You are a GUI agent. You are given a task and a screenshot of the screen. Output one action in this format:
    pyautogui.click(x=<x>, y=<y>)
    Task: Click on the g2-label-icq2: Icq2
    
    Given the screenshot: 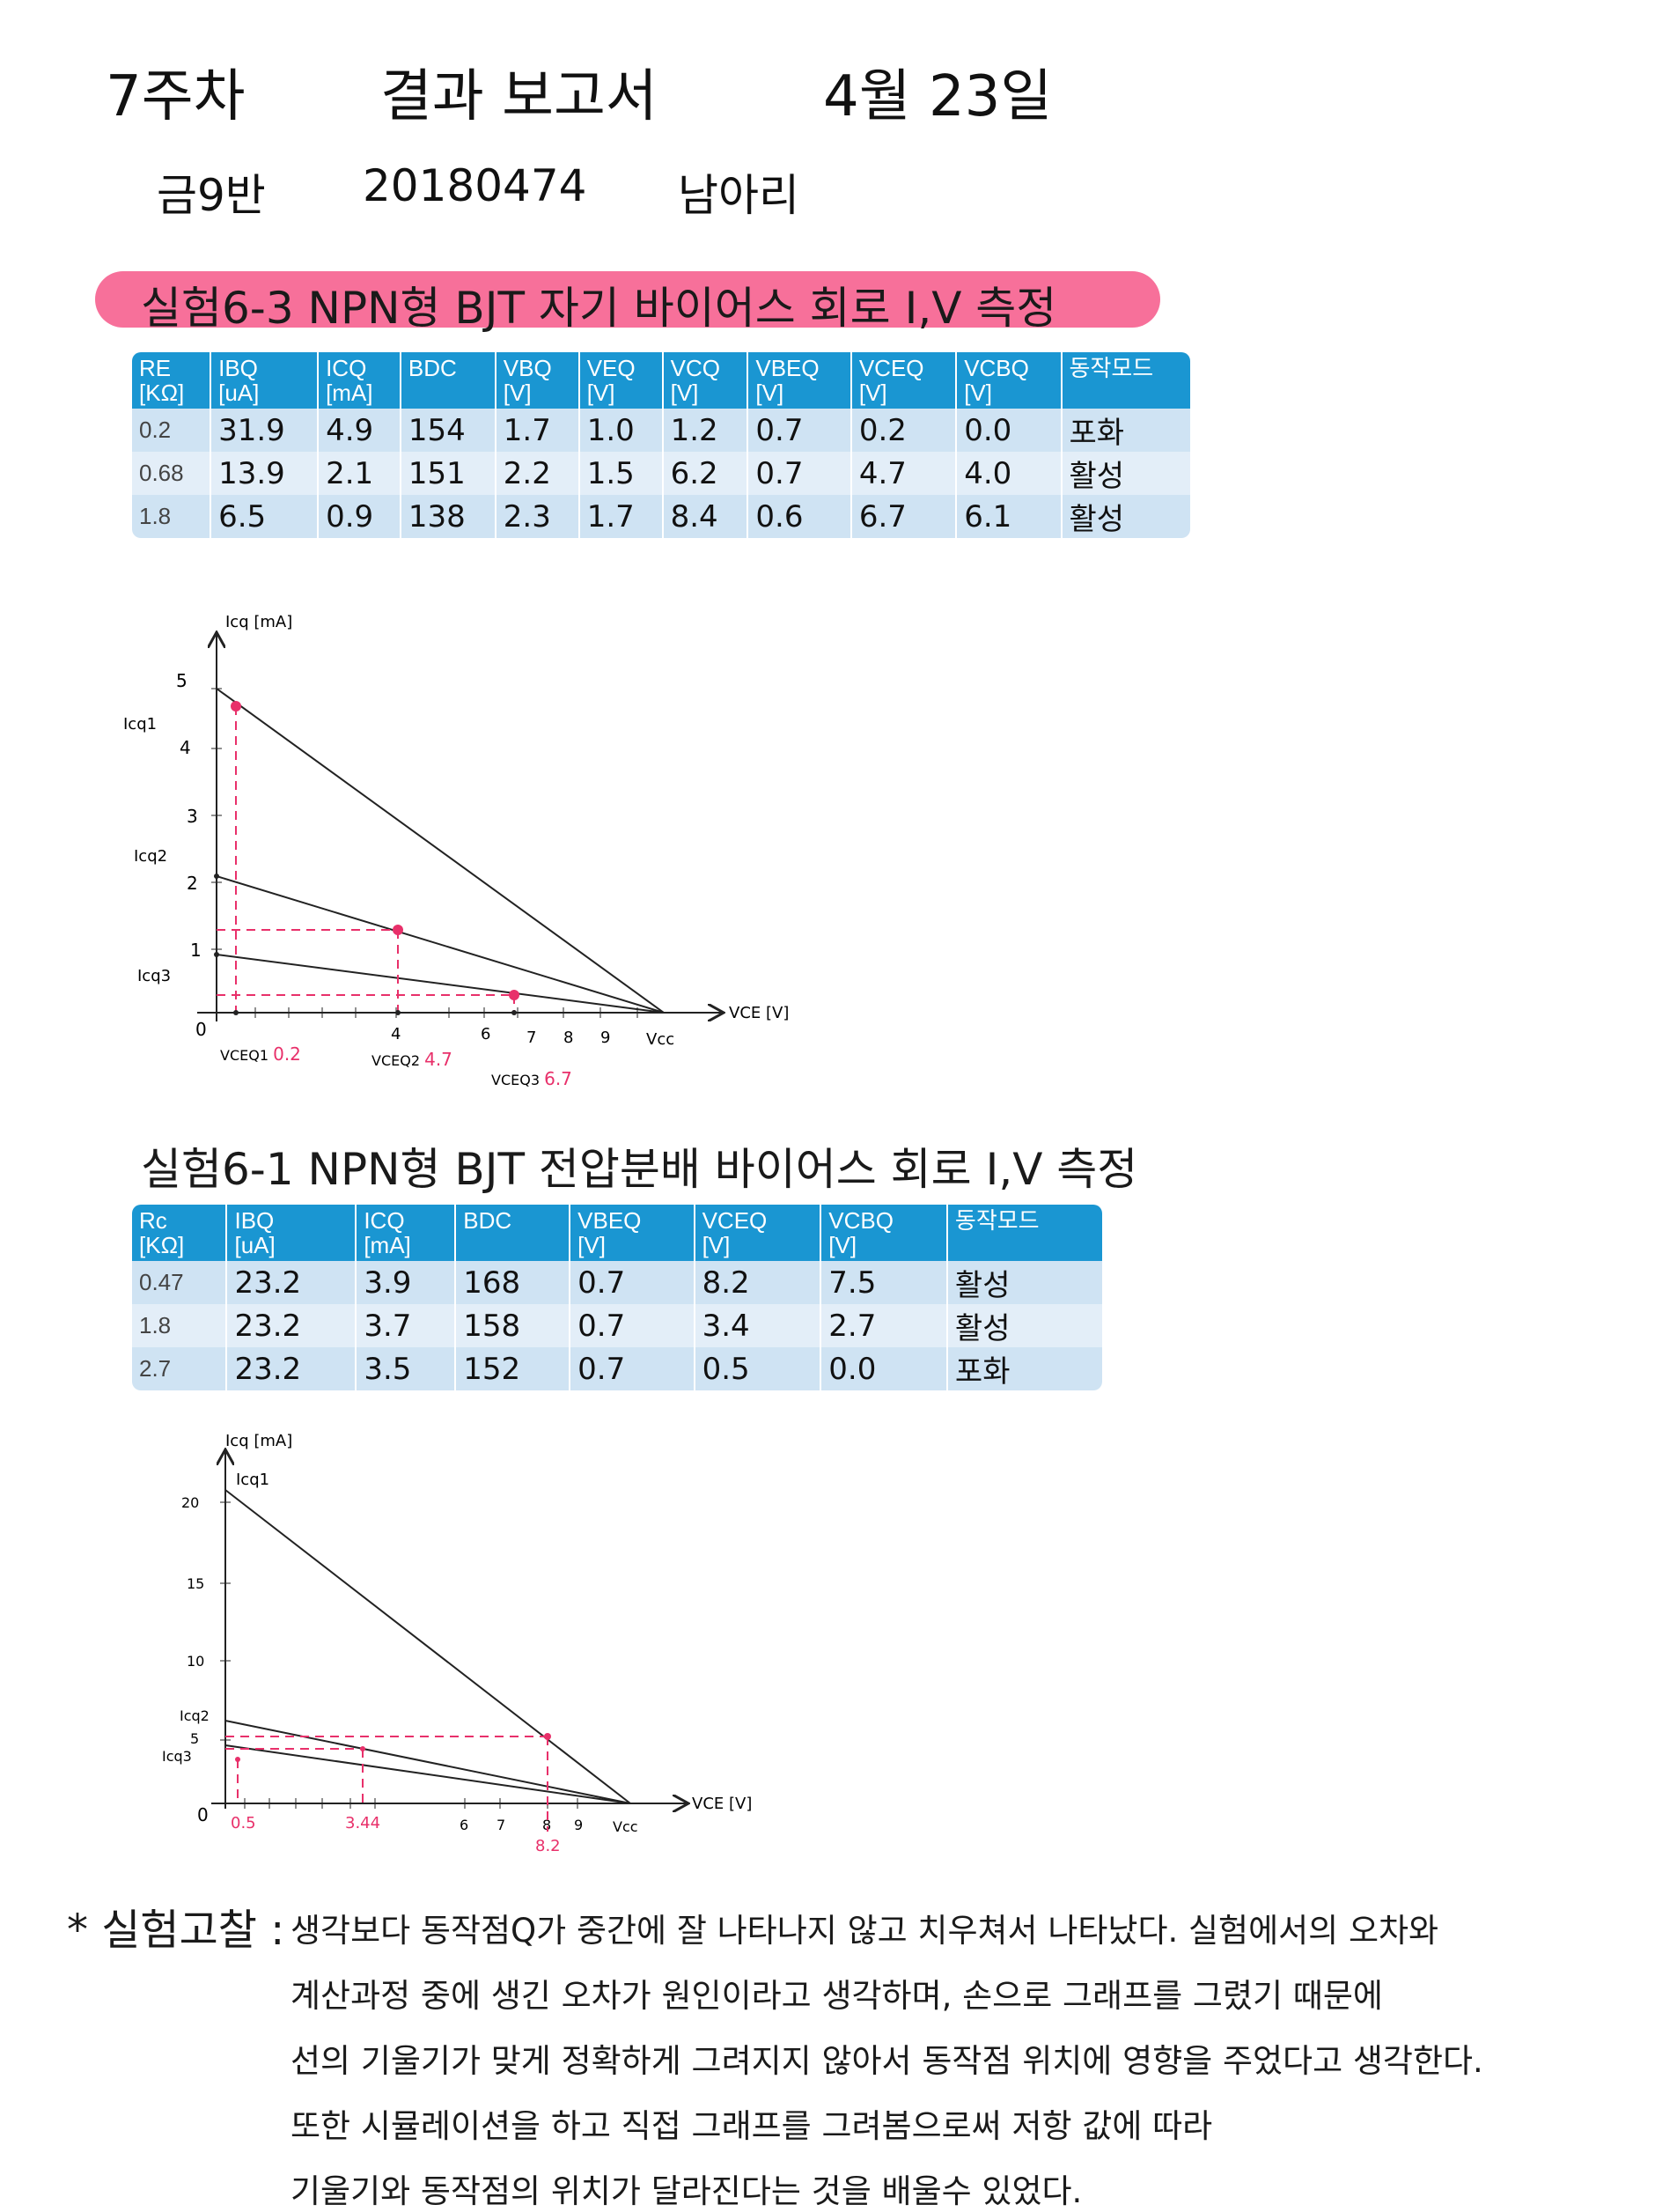 What is the action you would take?
    pyautogui.click(x=195, y=1715)
    